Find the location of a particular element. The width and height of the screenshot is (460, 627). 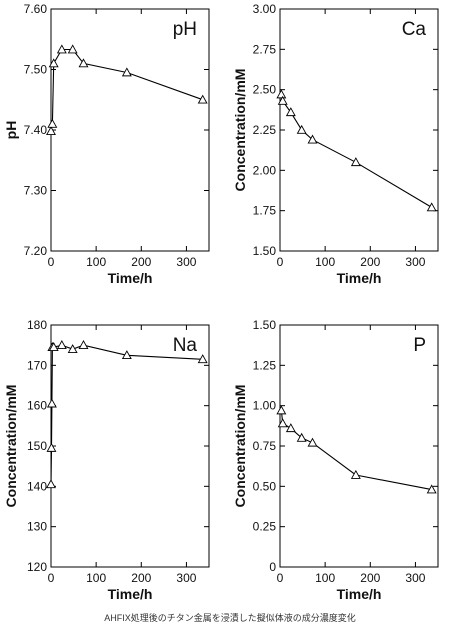

ph-y-axis-label: pH is located at coordinates (11, 130).